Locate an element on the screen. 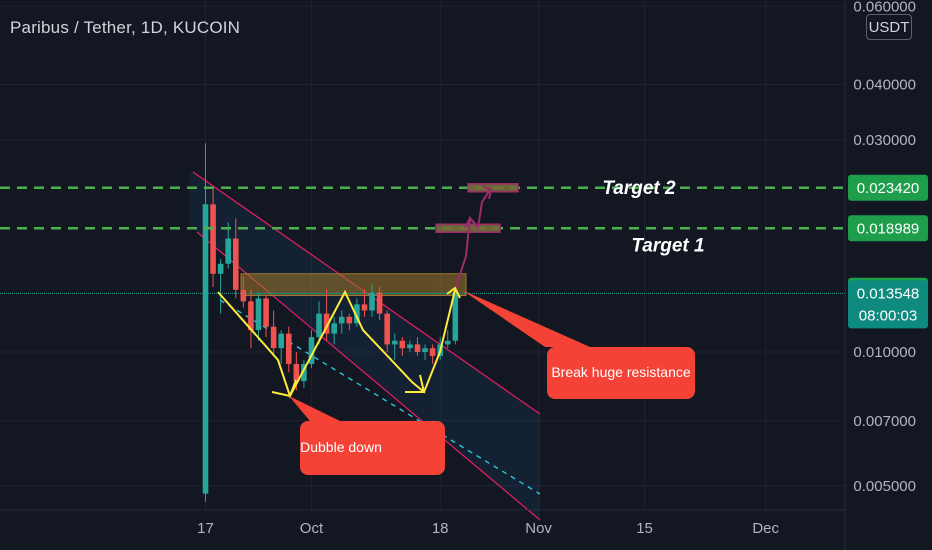 The width and height of the screenshot is (932, 550). currency-unit-badge: USDT is located at coordinates (889, 27).